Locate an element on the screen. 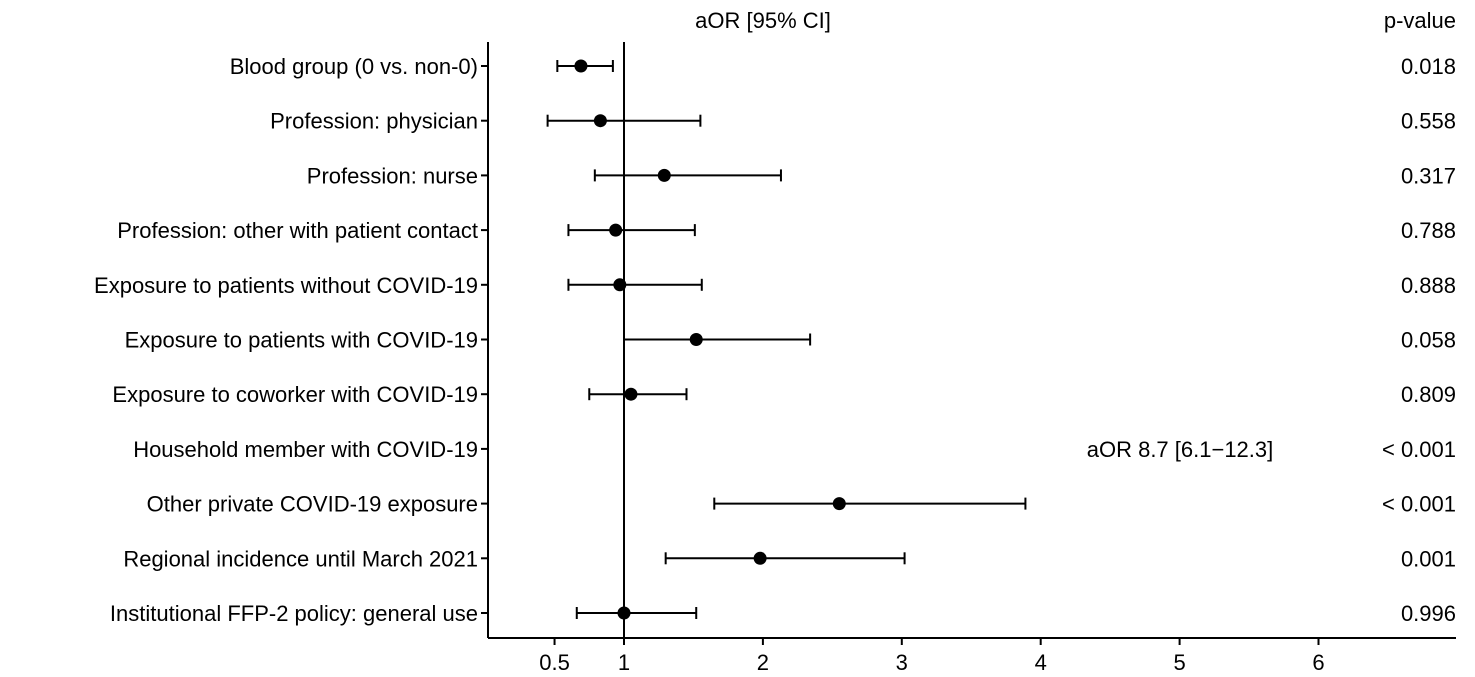 The width and height of the screenshot is (1475, 677). row-label: Other private COVID-19 exposure is located at coordinates (312, 504).